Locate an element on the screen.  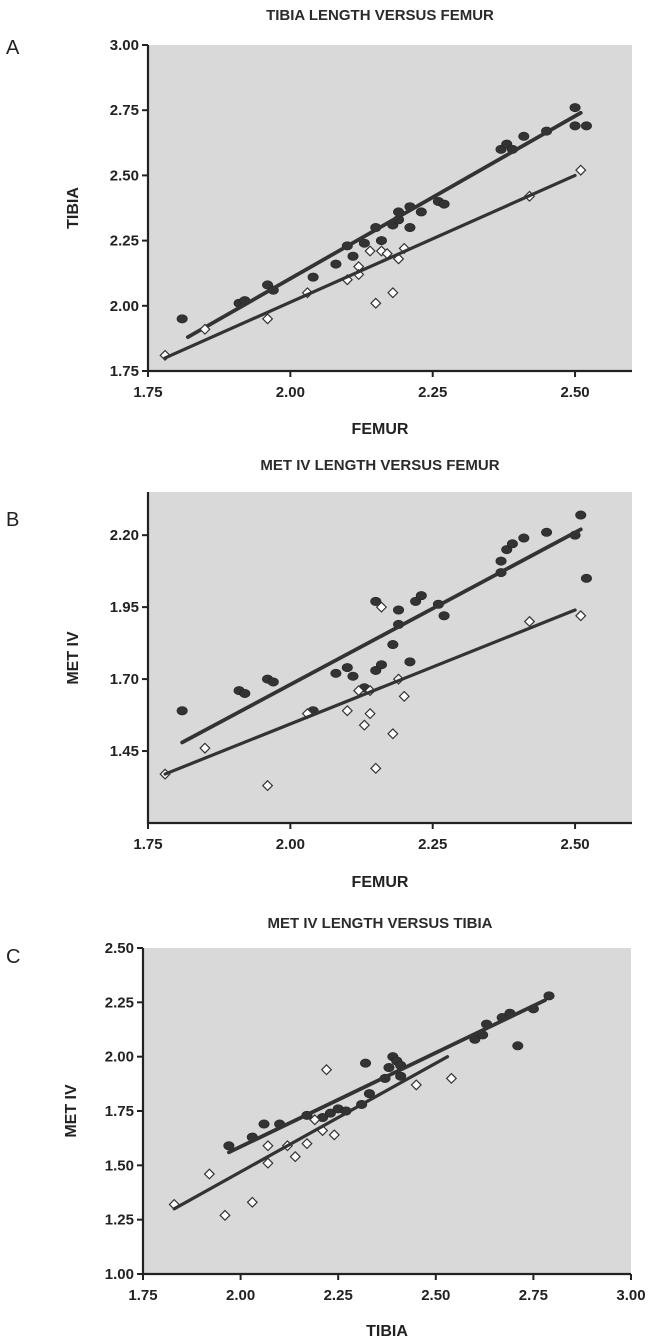
y-tick-label: 1.95 is located at coordinates (124, 607).